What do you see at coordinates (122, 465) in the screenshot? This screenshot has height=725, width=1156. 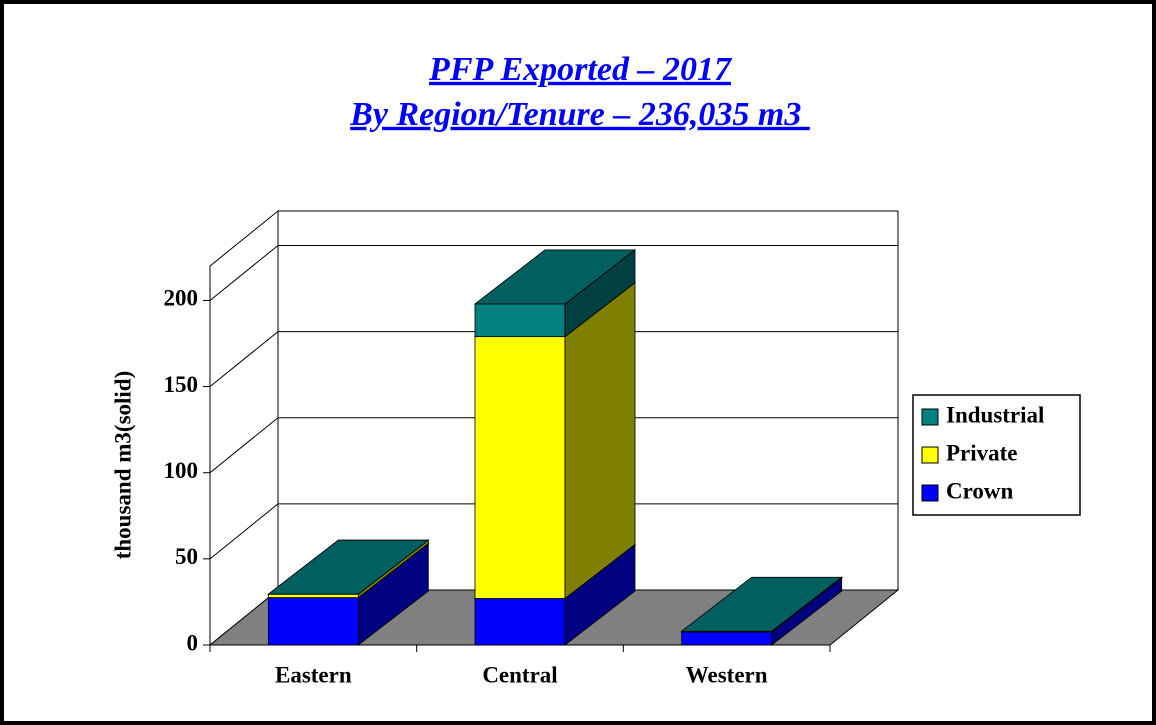 I see `y-axis-label: thousand m3(solid)` at bounding box center [122, 465].